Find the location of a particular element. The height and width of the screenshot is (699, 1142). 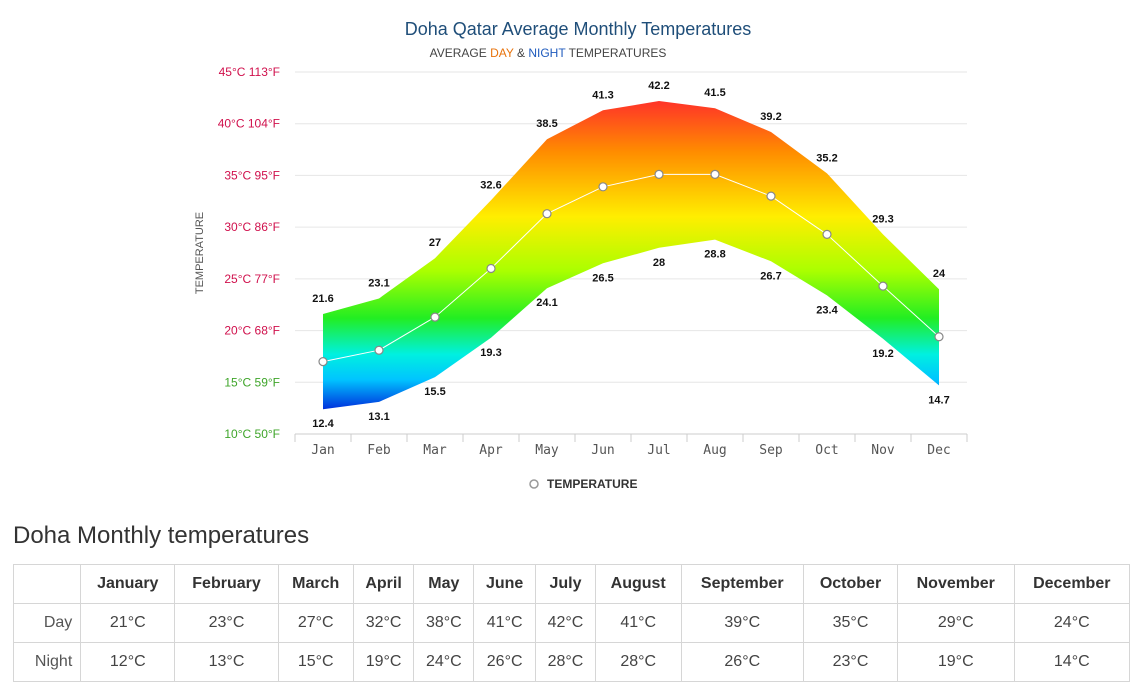

month-header: August is located at coordinates (638, 584).